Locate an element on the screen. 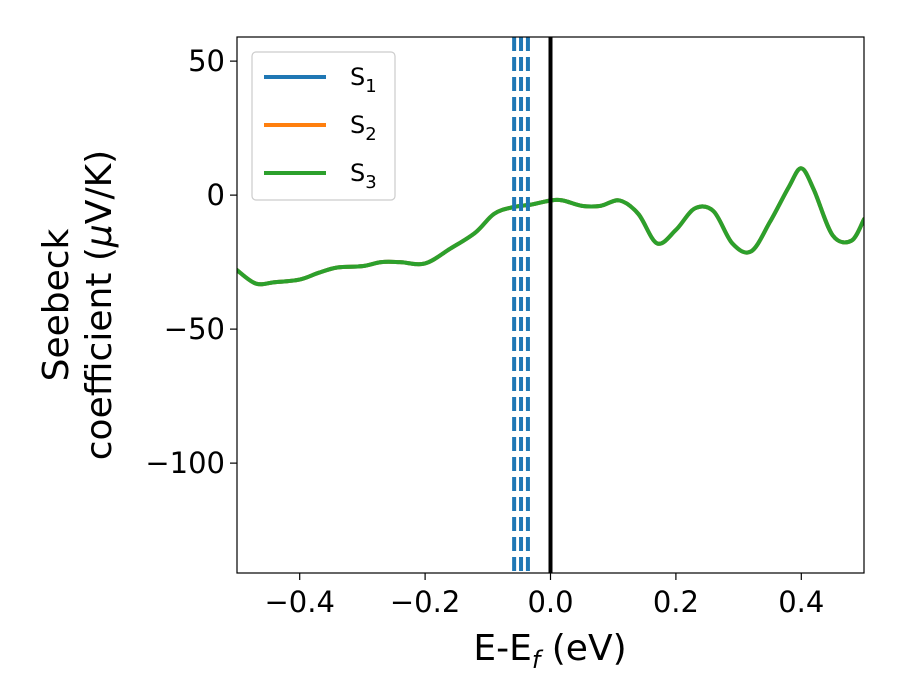  y-tick-label: 0 is located at coordinates (216, 195).